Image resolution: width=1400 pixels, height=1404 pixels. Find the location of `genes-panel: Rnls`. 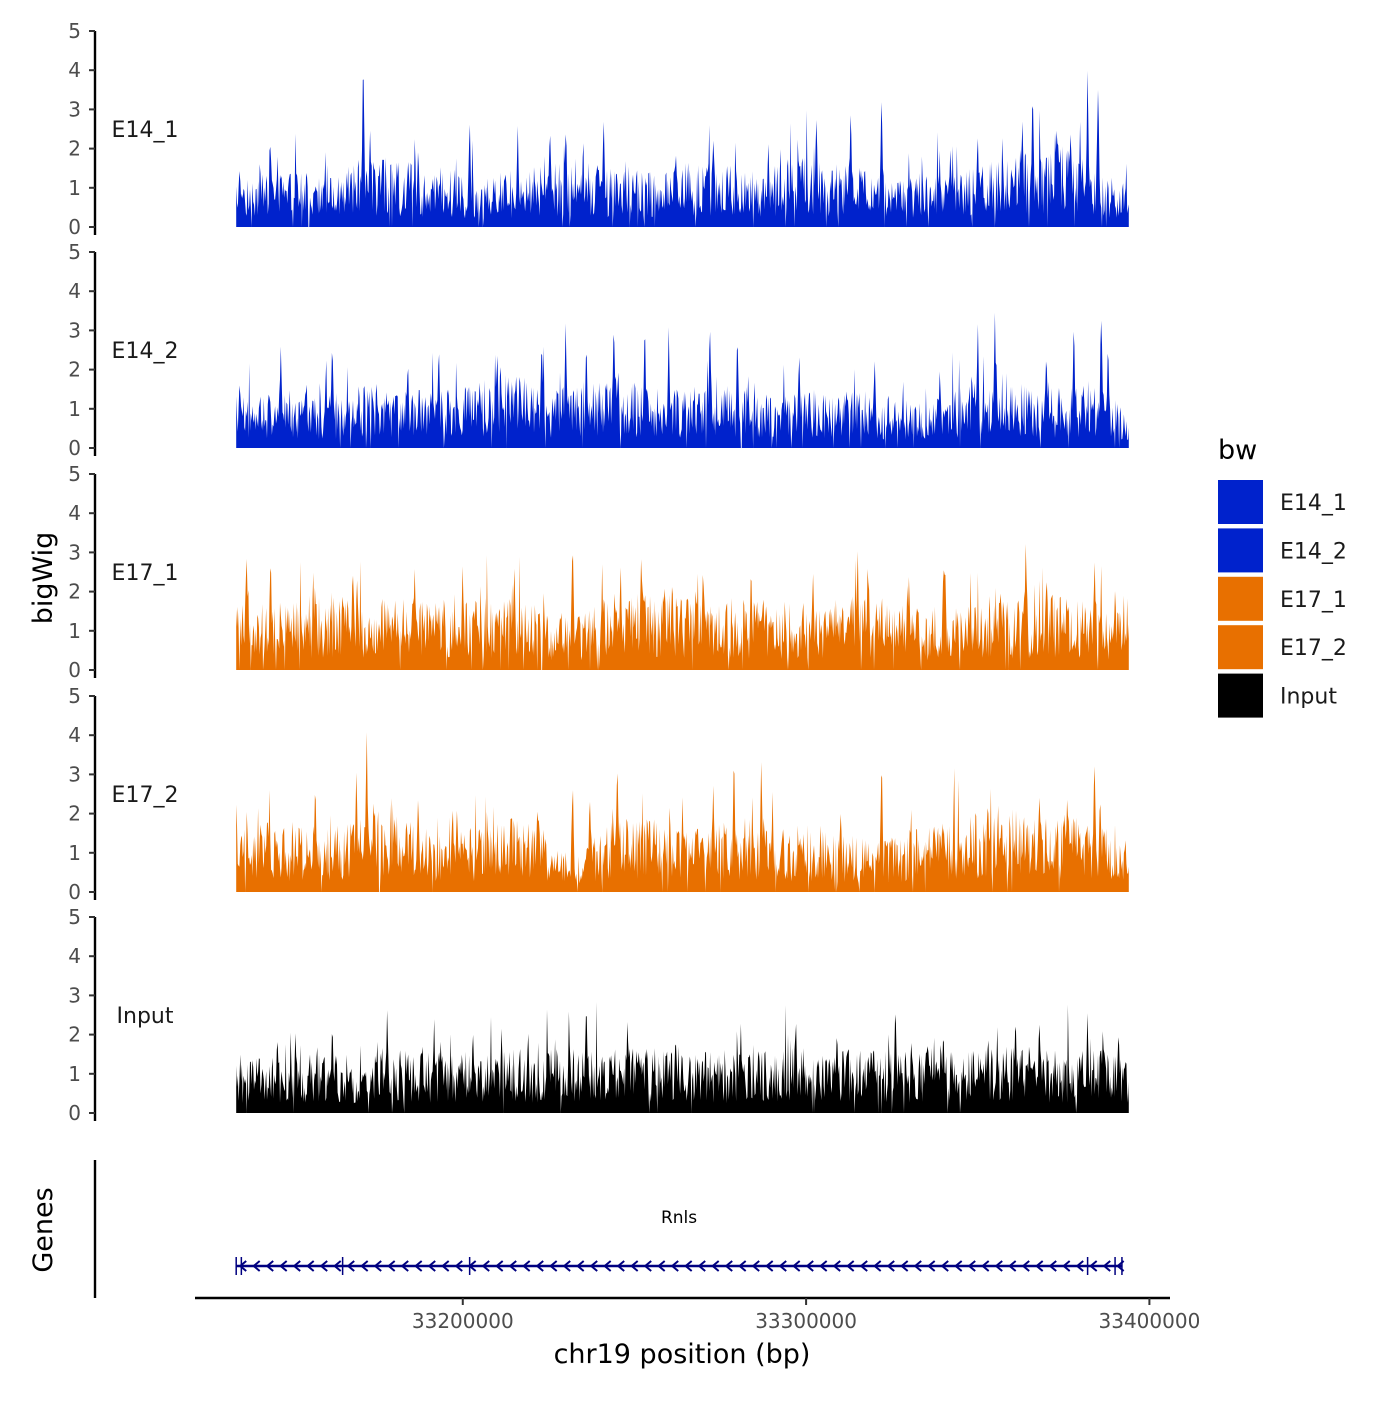

genes-panel: Rnls is located at coordinates (609, 1229).